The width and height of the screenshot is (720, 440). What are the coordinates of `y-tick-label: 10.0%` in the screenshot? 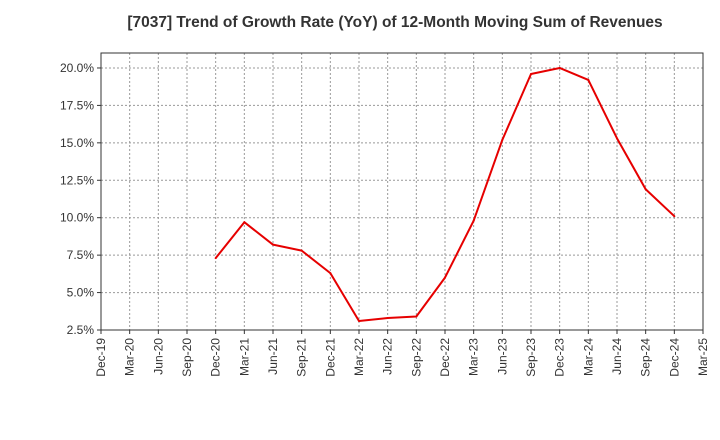 It's located at (77, 218).